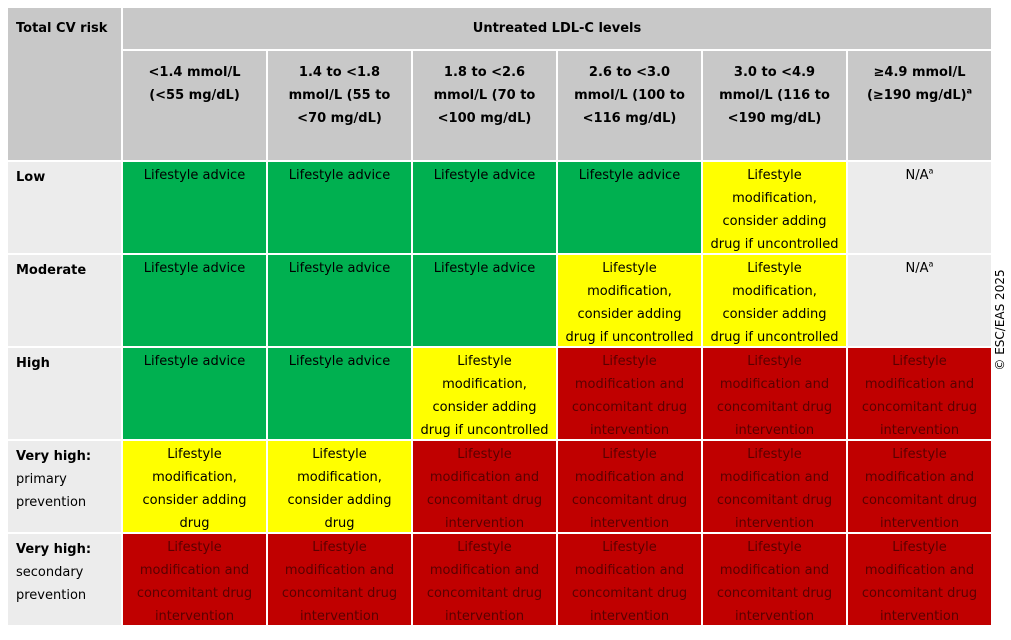 This screenshot has width=1011, height=640. I want to click on column-header-3: 1.8 to <2.6 mmol/L (70 to <100 mg/dL), so click(485, 106).